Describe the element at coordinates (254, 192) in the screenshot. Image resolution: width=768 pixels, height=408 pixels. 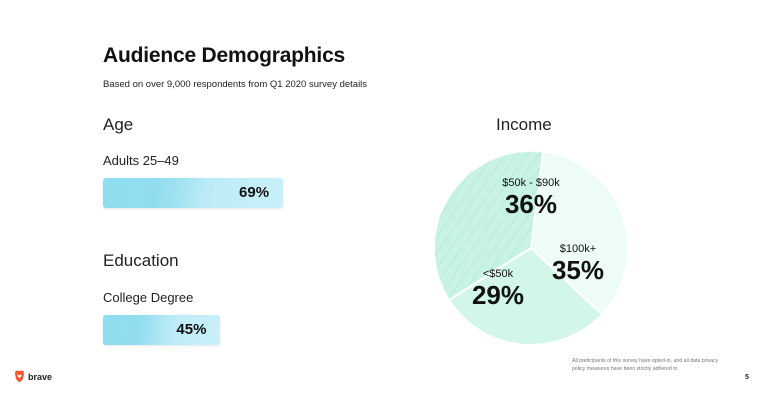
I see `age-bar-value: 69%` at that location.